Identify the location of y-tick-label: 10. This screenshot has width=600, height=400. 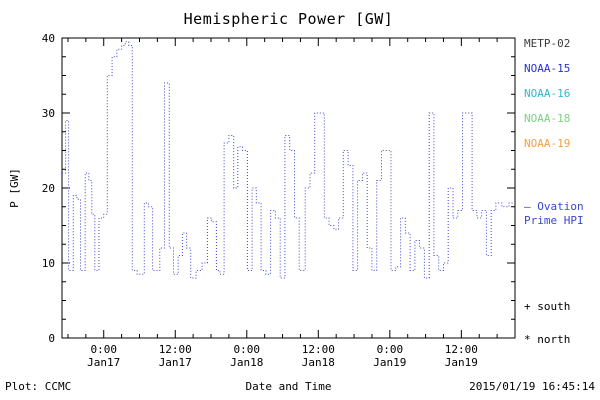
(48, 263).